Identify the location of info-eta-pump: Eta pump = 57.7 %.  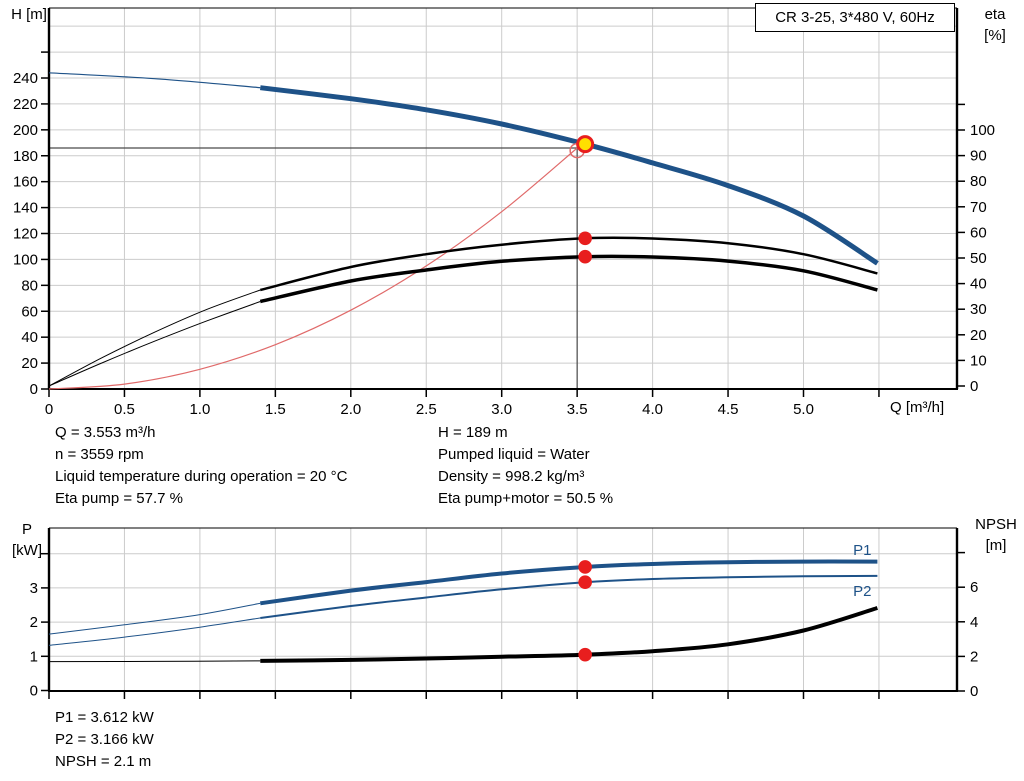
(119, 498).